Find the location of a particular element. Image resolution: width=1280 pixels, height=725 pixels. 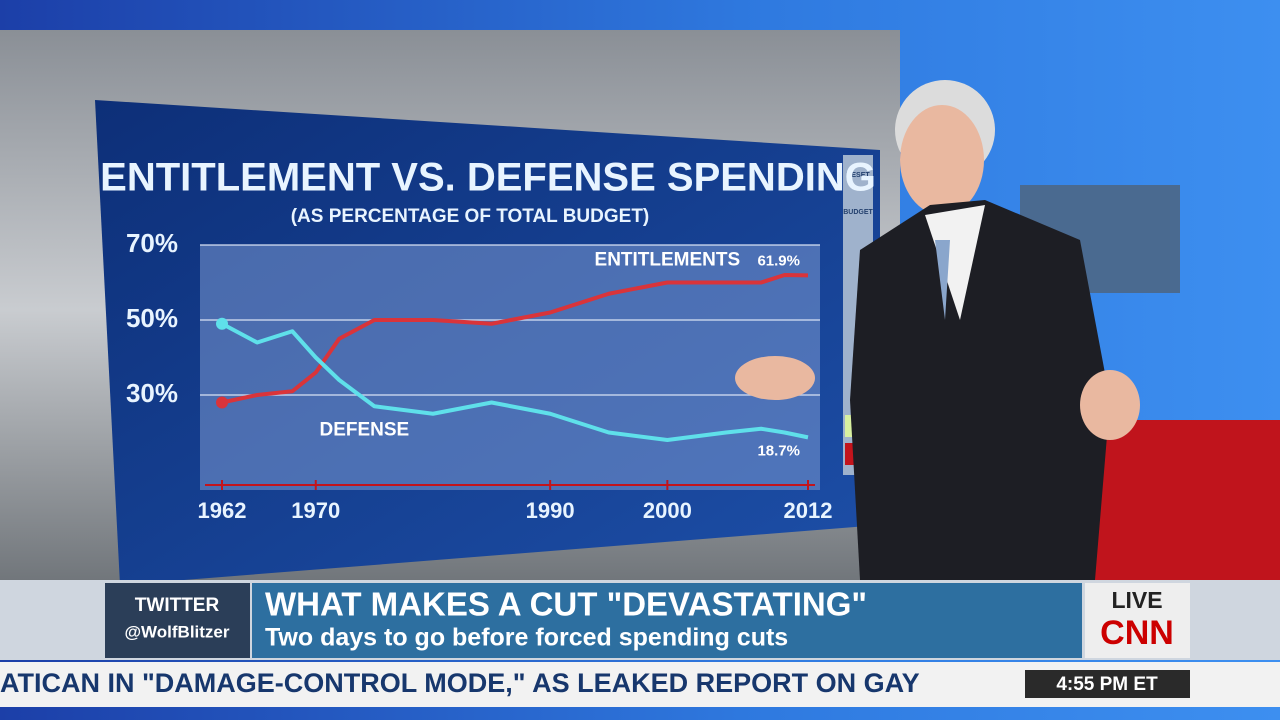

x-tick-label: 2000 is located at coordinates (667, 510).